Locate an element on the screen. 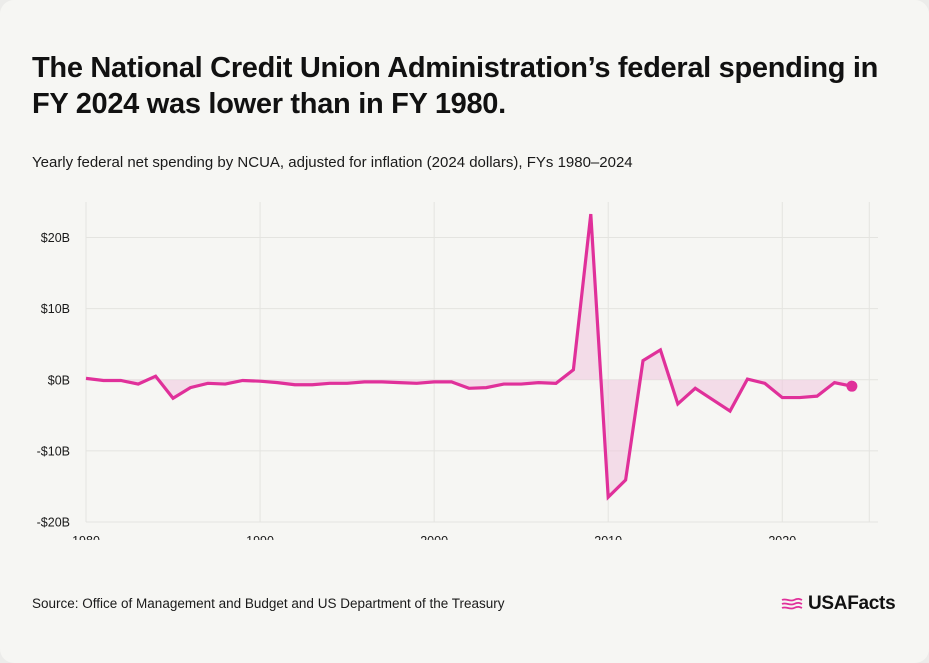  data-point-1997 is located at coordinates (381, 381).